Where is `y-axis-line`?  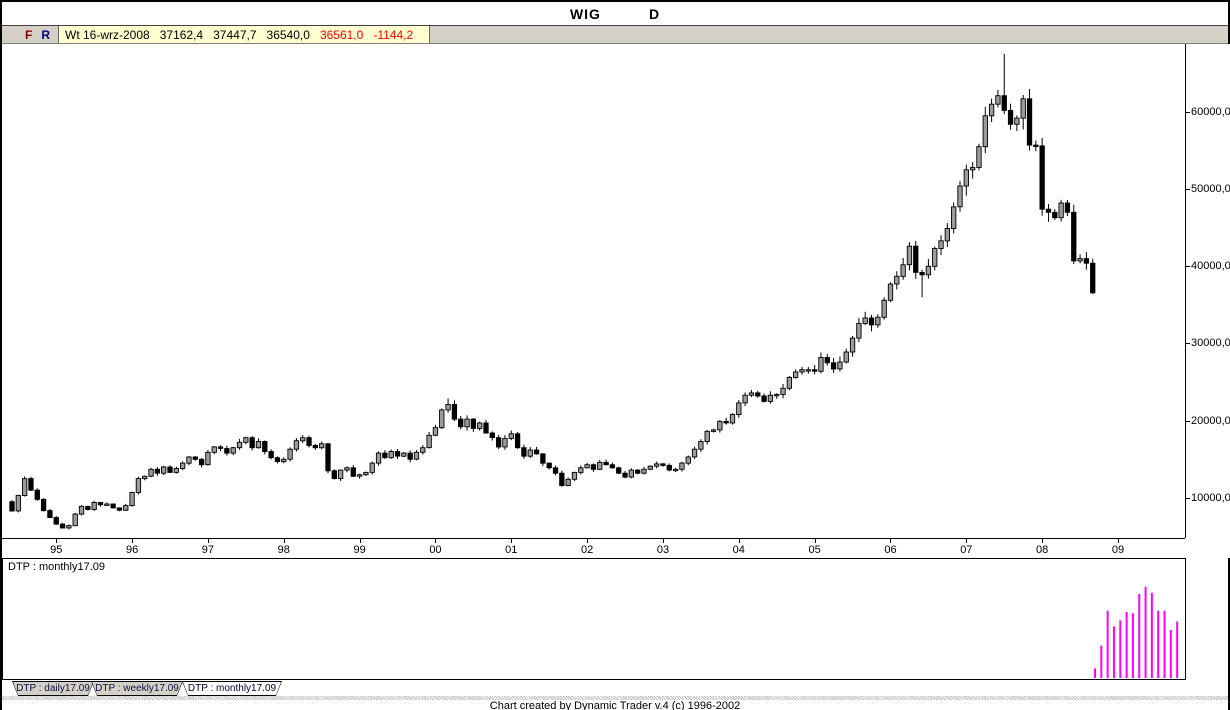
y-axis-line is located at coordinates (1185, 301).